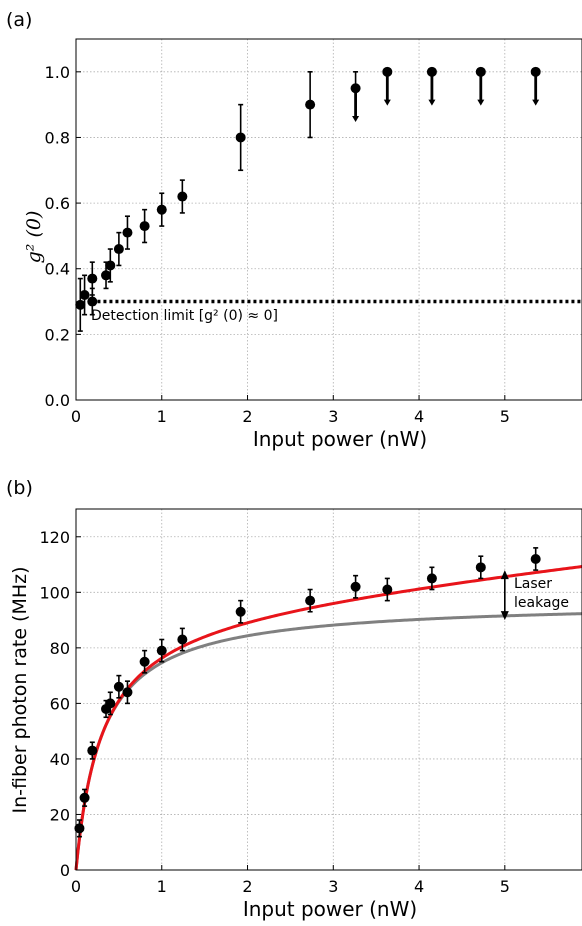 This screenshot has height=926, width=582. Describe the element at coordinates (60, 814) in the screenshot. I see `y-tick-label: 20` at that location.